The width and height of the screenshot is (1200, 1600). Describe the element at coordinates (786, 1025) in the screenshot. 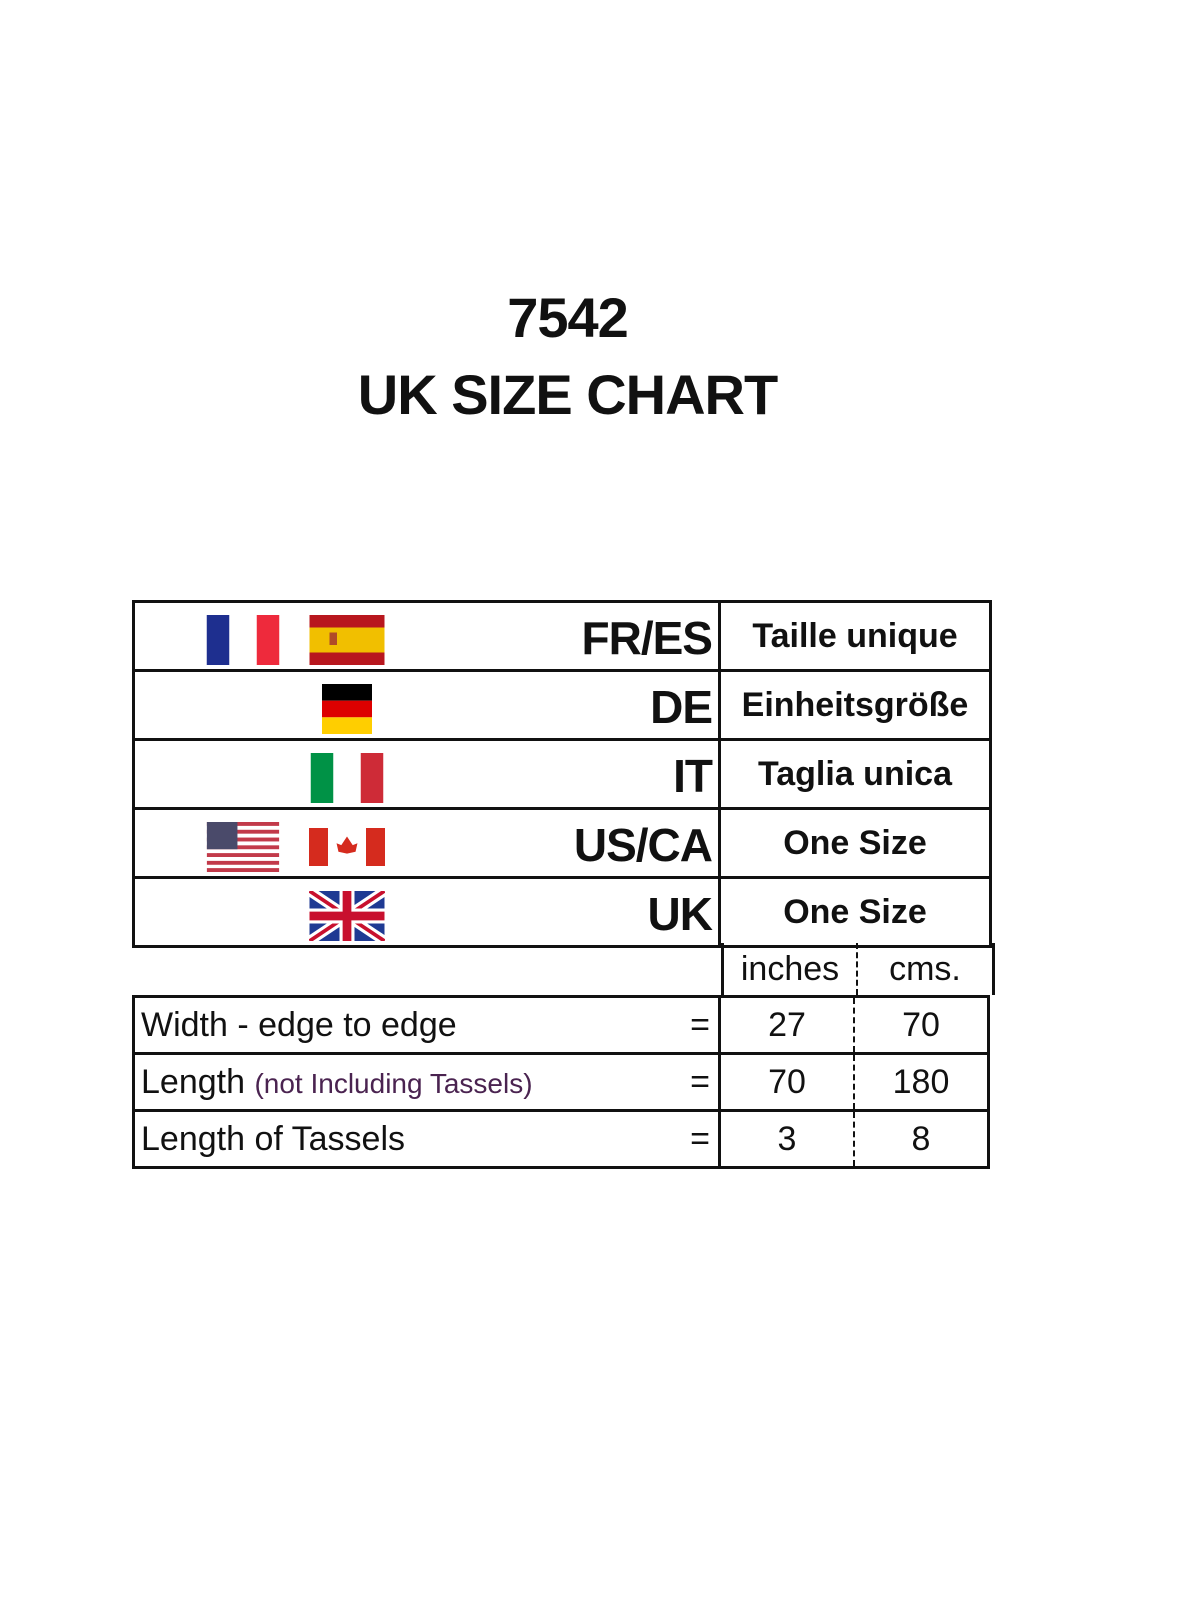

I see `value-inches: 27` at that location.